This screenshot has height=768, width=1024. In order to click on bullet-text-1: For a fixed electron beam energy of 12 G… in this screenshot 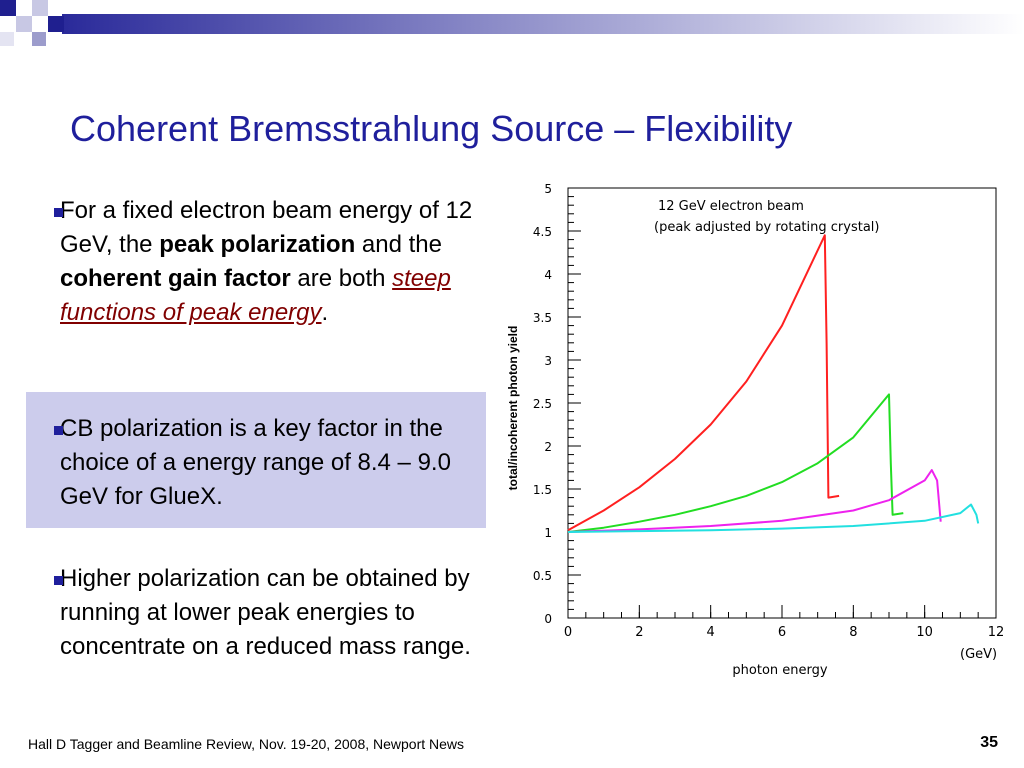, I will do `click(266, 261)`.